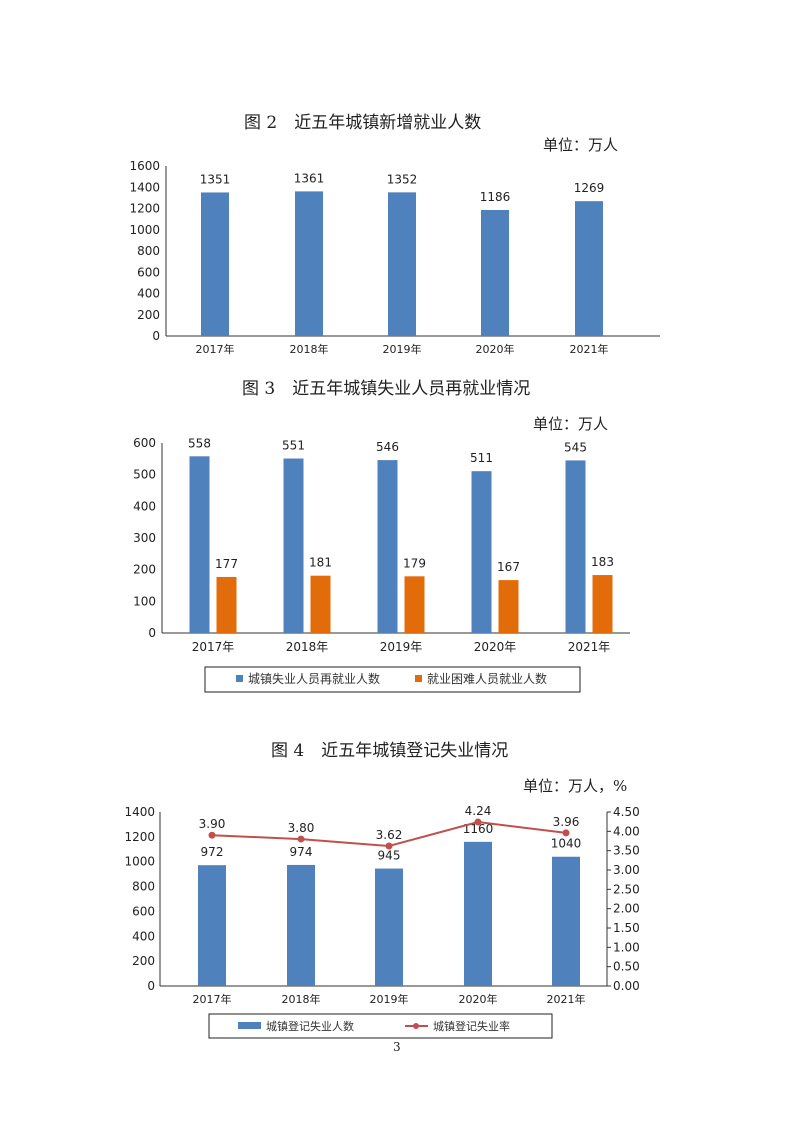 The image size is (793, 1122). I want to click on data-label: 972, so click(212, 852).